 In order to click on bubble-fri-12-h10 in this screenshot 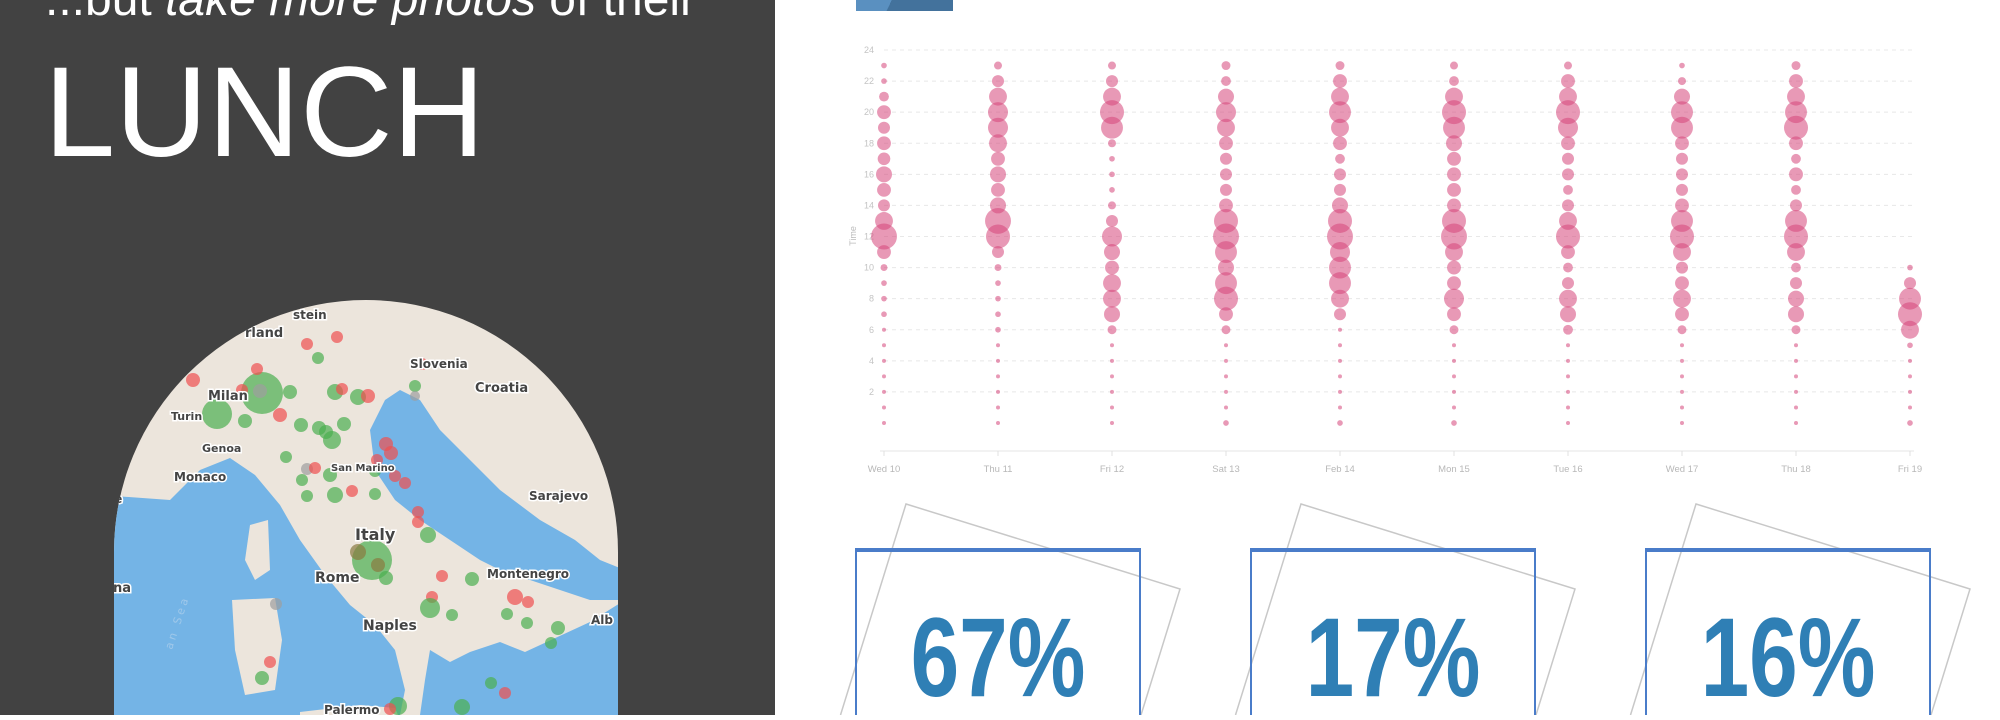, I will do `click(1112, 267)`.